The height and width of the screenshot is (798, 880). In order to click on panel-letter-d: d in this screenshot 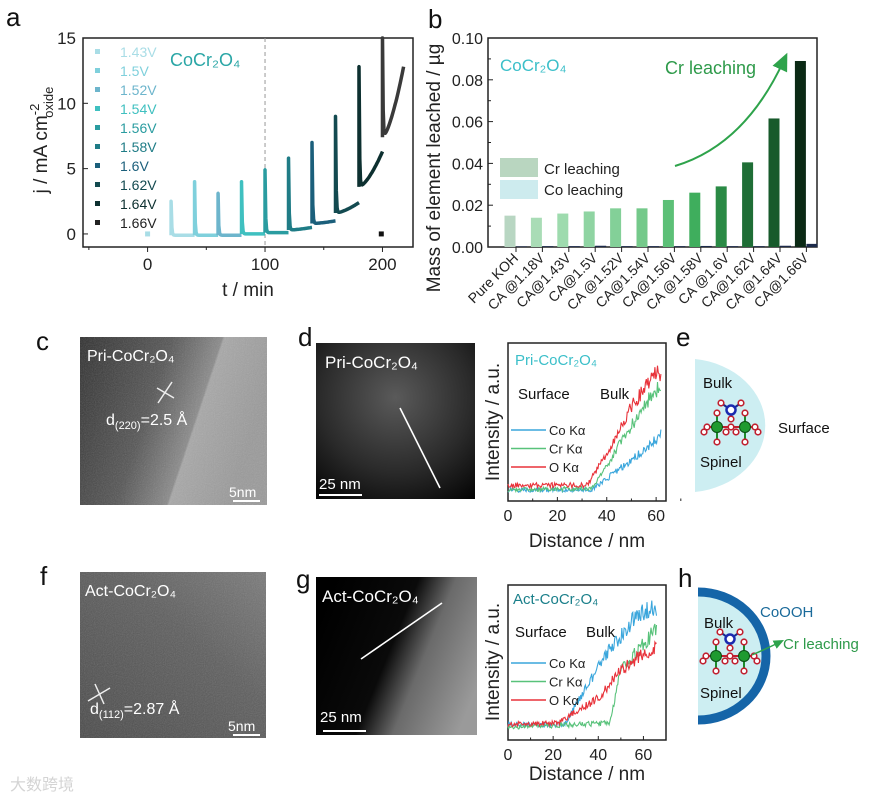, I will do `click(305, 337)`.